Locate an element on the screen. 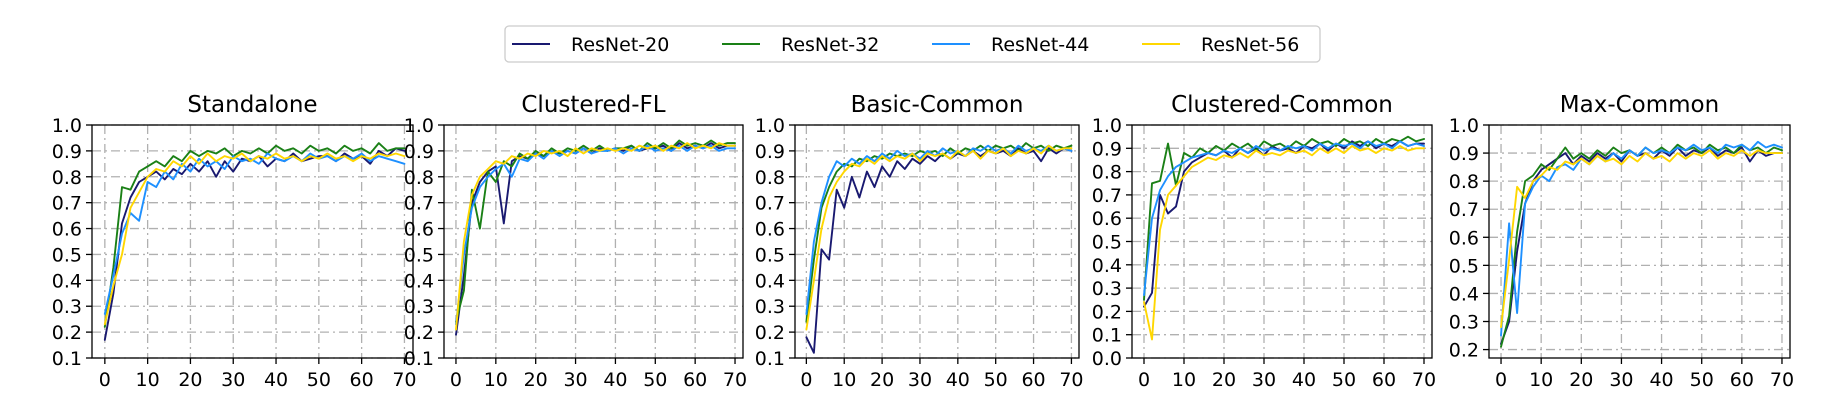 The width and height of the screenshot is (1831, 409). legend-entry-3: ResNet-44 is located at coordinates (1040, 45).